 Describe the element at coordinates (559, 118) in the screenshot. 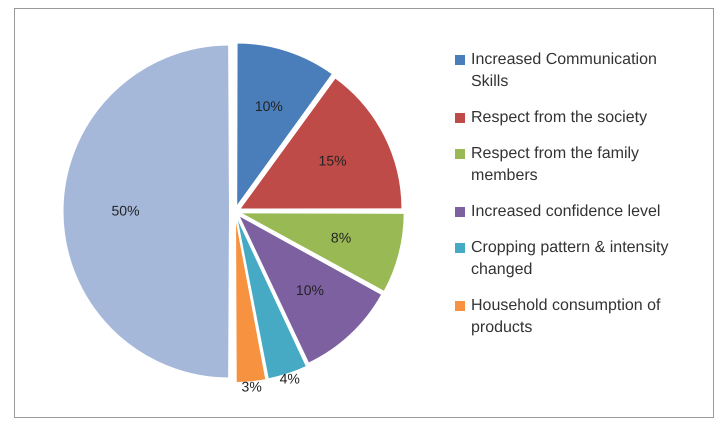

I see `legend-label: Respect from the society` at that location.